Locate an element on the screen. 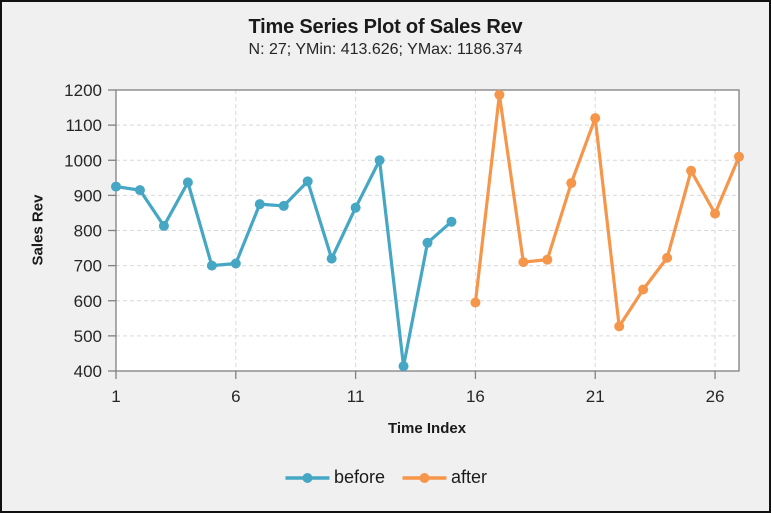  y-tick-label-600: 600 is located at coordinates (88, 301).